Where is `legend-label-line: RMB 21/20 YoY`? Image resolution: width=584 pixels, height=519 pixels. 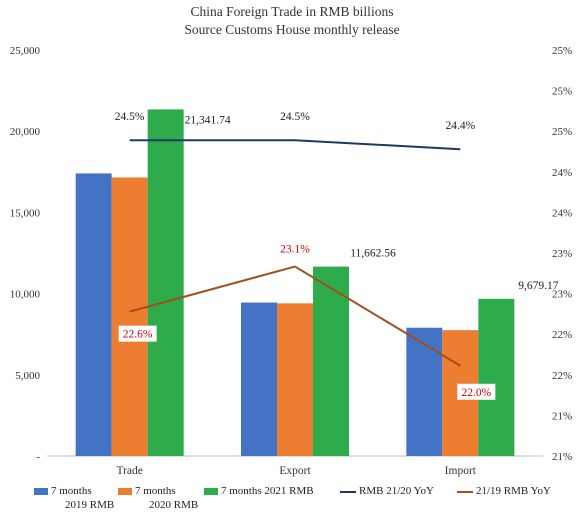 legend-label-line: RMB 21/20 YoY is located at coordinates (396, 491).